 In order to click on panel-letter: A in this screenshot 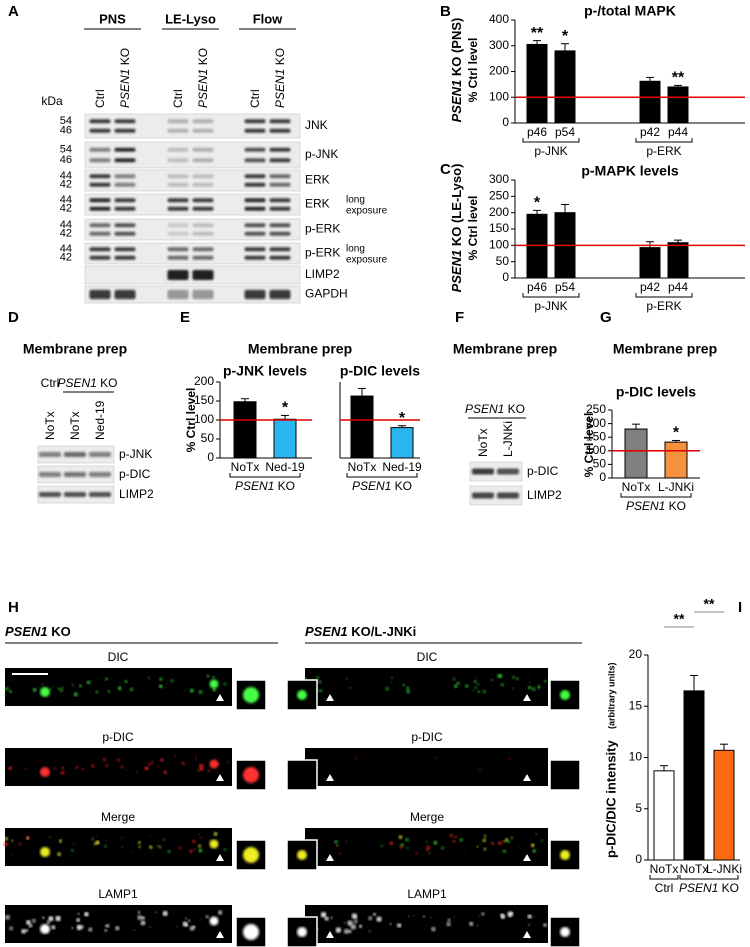, I will do `click(13, 11)`.